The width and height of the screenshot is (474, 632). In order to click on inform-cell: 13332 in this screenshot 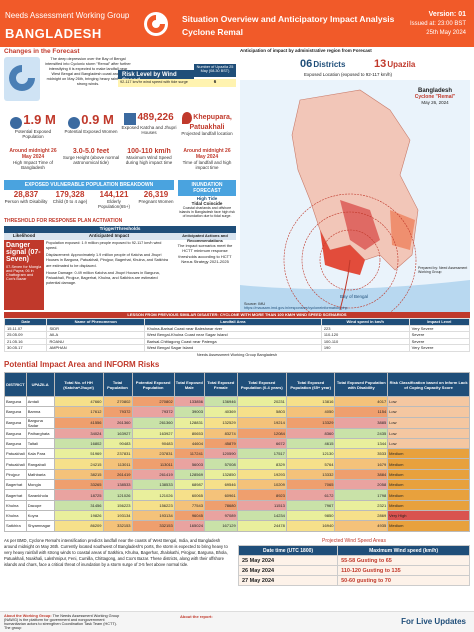, I will do `click(310, 474)`.